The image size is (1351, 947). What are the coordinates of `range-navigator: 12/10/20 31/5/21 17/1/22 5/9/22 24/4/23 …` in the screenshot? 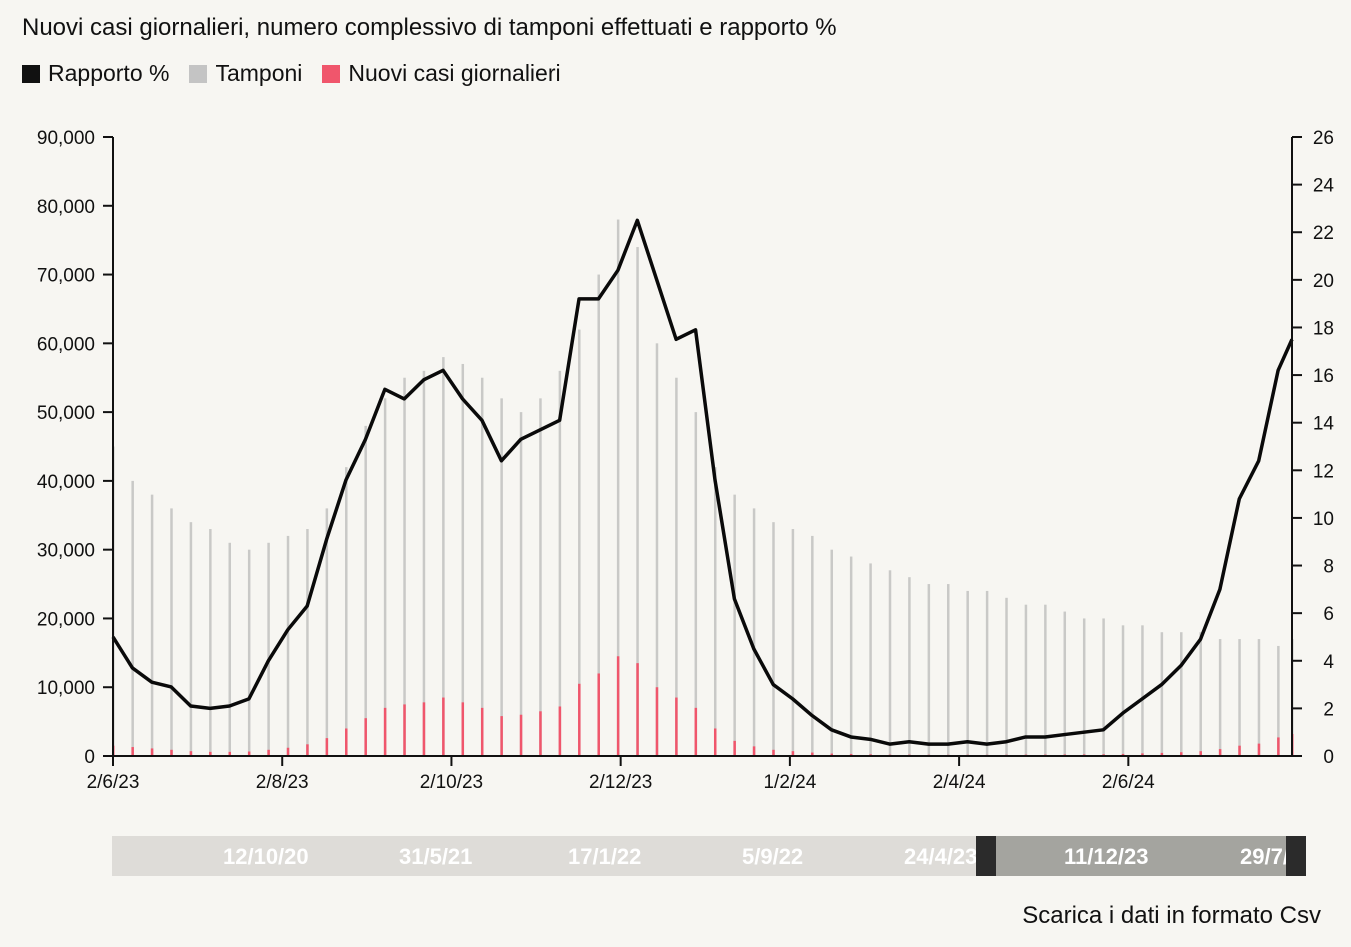 It's located at (709, 856).